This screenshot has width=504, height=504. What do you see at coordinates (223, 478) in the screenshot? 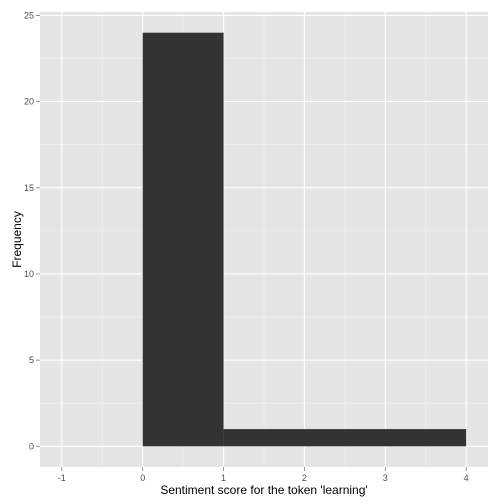
I see `x-tick-label: 1` at bounding box center [223, 478].